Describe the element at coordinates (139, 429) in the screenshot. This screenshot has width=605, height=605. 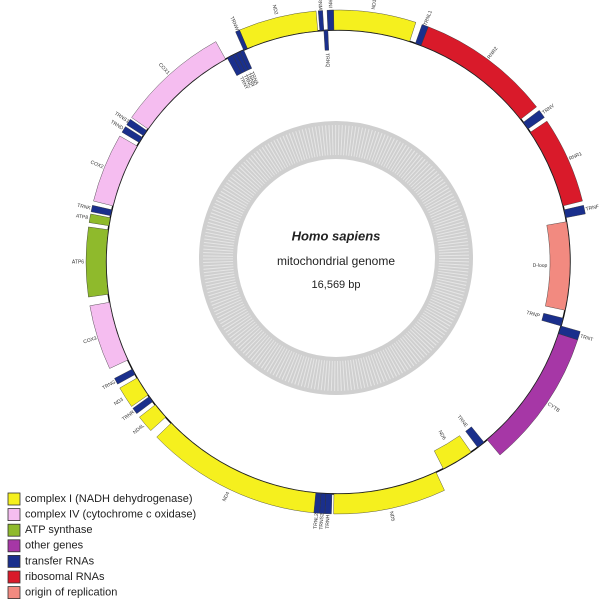
I see `gene-label: ND4L` at that location.